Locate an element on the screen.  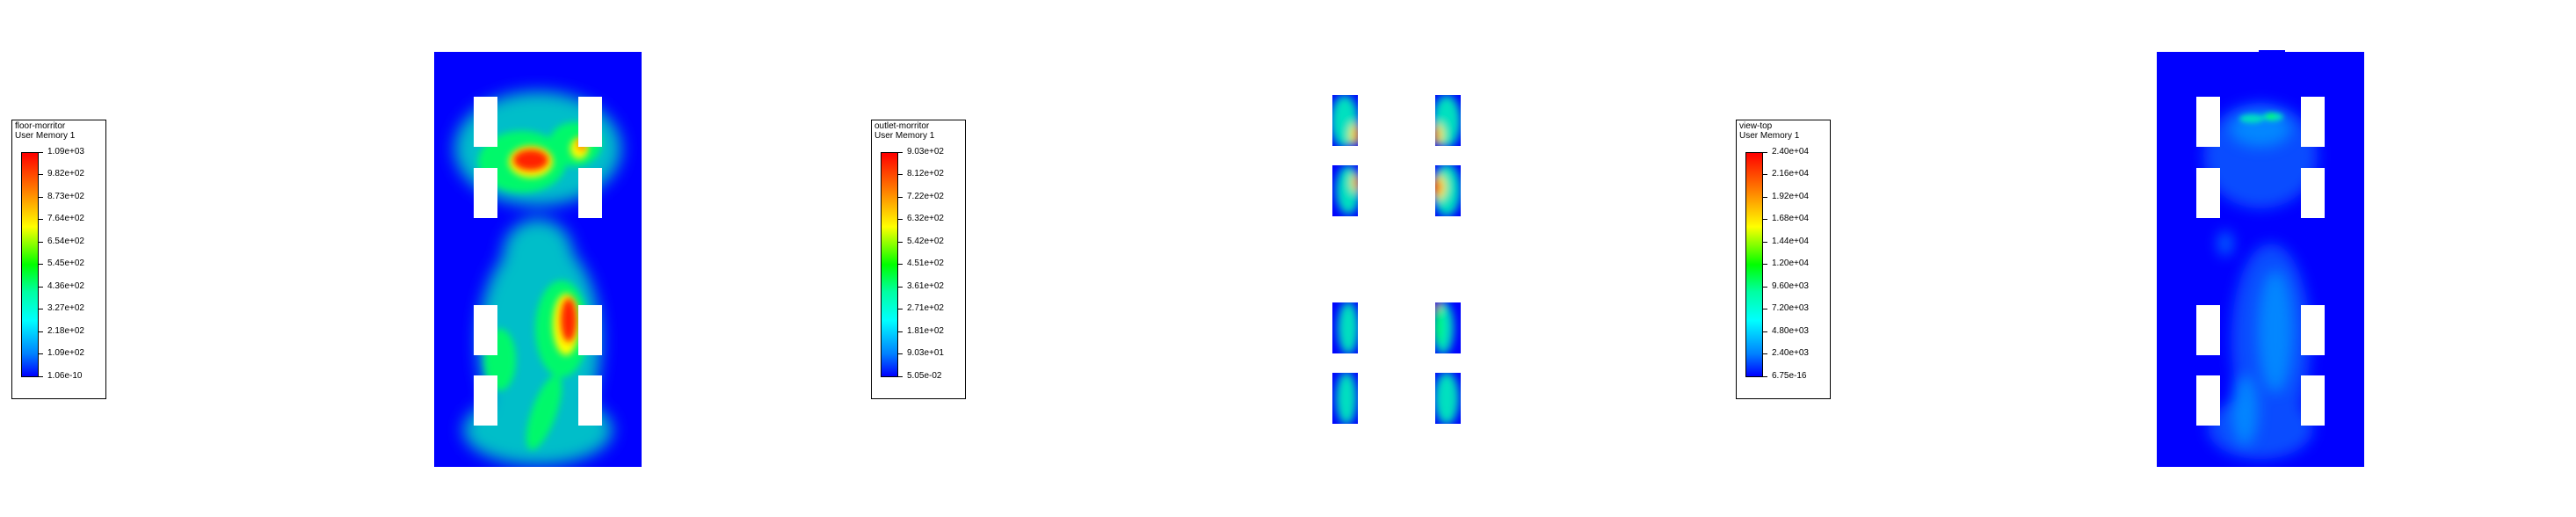
legend-label: 6.75e-16 is located at coordinates (1789, 376).